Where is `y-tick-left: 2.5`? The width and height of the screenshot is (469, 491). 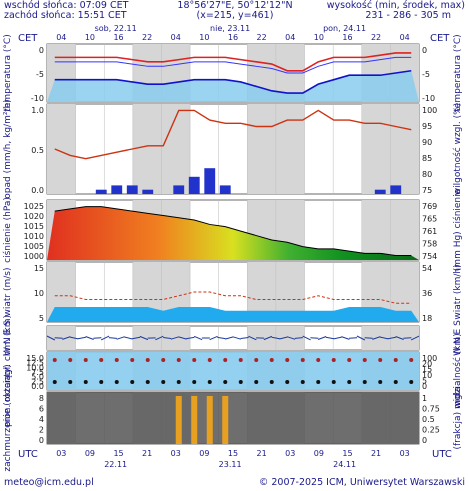 y-tick-left: 2.5 is located at coordinates (37, 381).